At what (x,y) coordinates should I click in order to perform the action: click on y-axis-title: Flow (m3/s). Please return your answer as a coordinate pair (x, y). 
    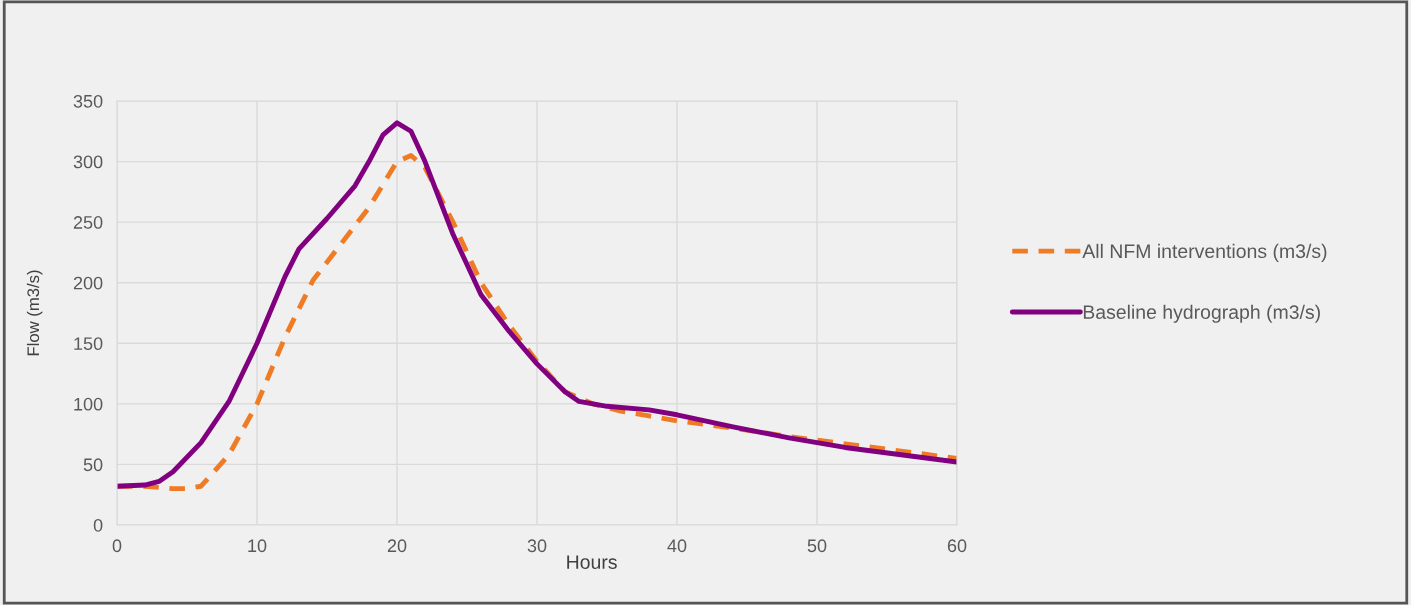
    Looking at the image, I should click on (34, 313).